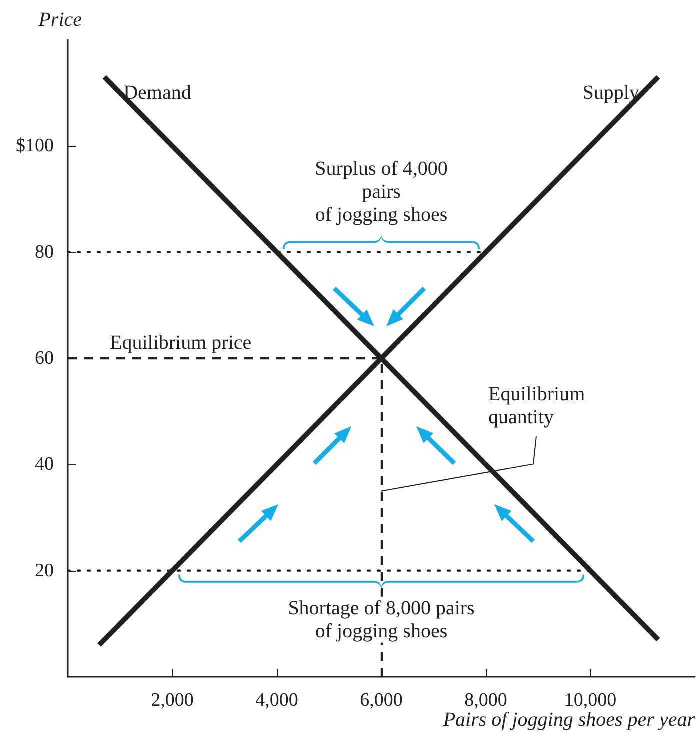  What do you see at coordinates (44, 358) in the screenshot?
I see `y-tick-label: 60` at bounding box center [44, 358].